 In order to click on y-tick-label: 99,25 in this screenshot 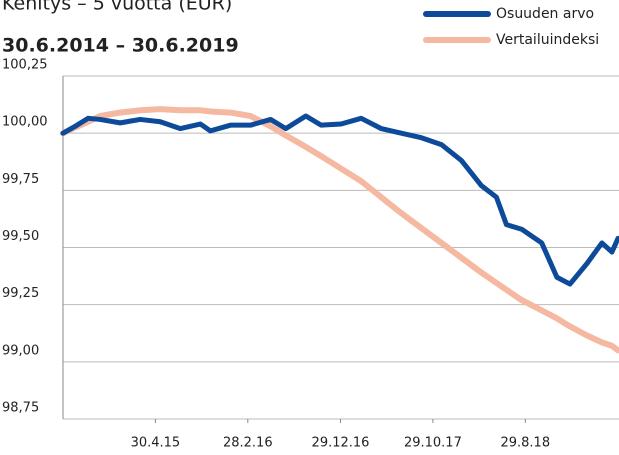, I will do `click(20, 293)`.